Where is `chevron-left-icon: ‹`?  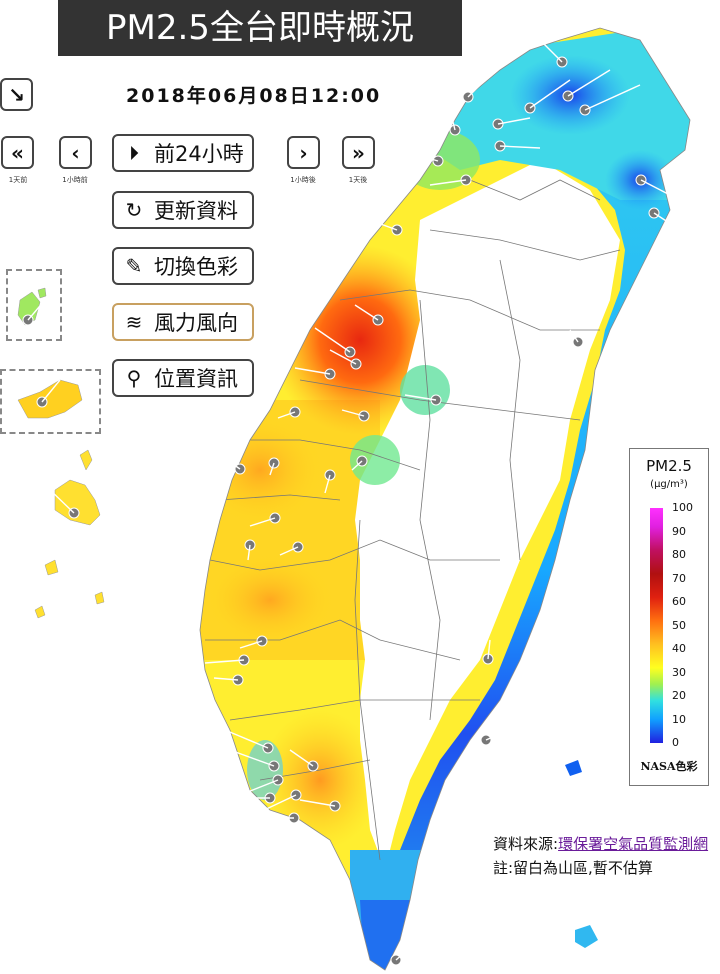
chevron-left-icon: ‹ is located at coordinates (75, 152).